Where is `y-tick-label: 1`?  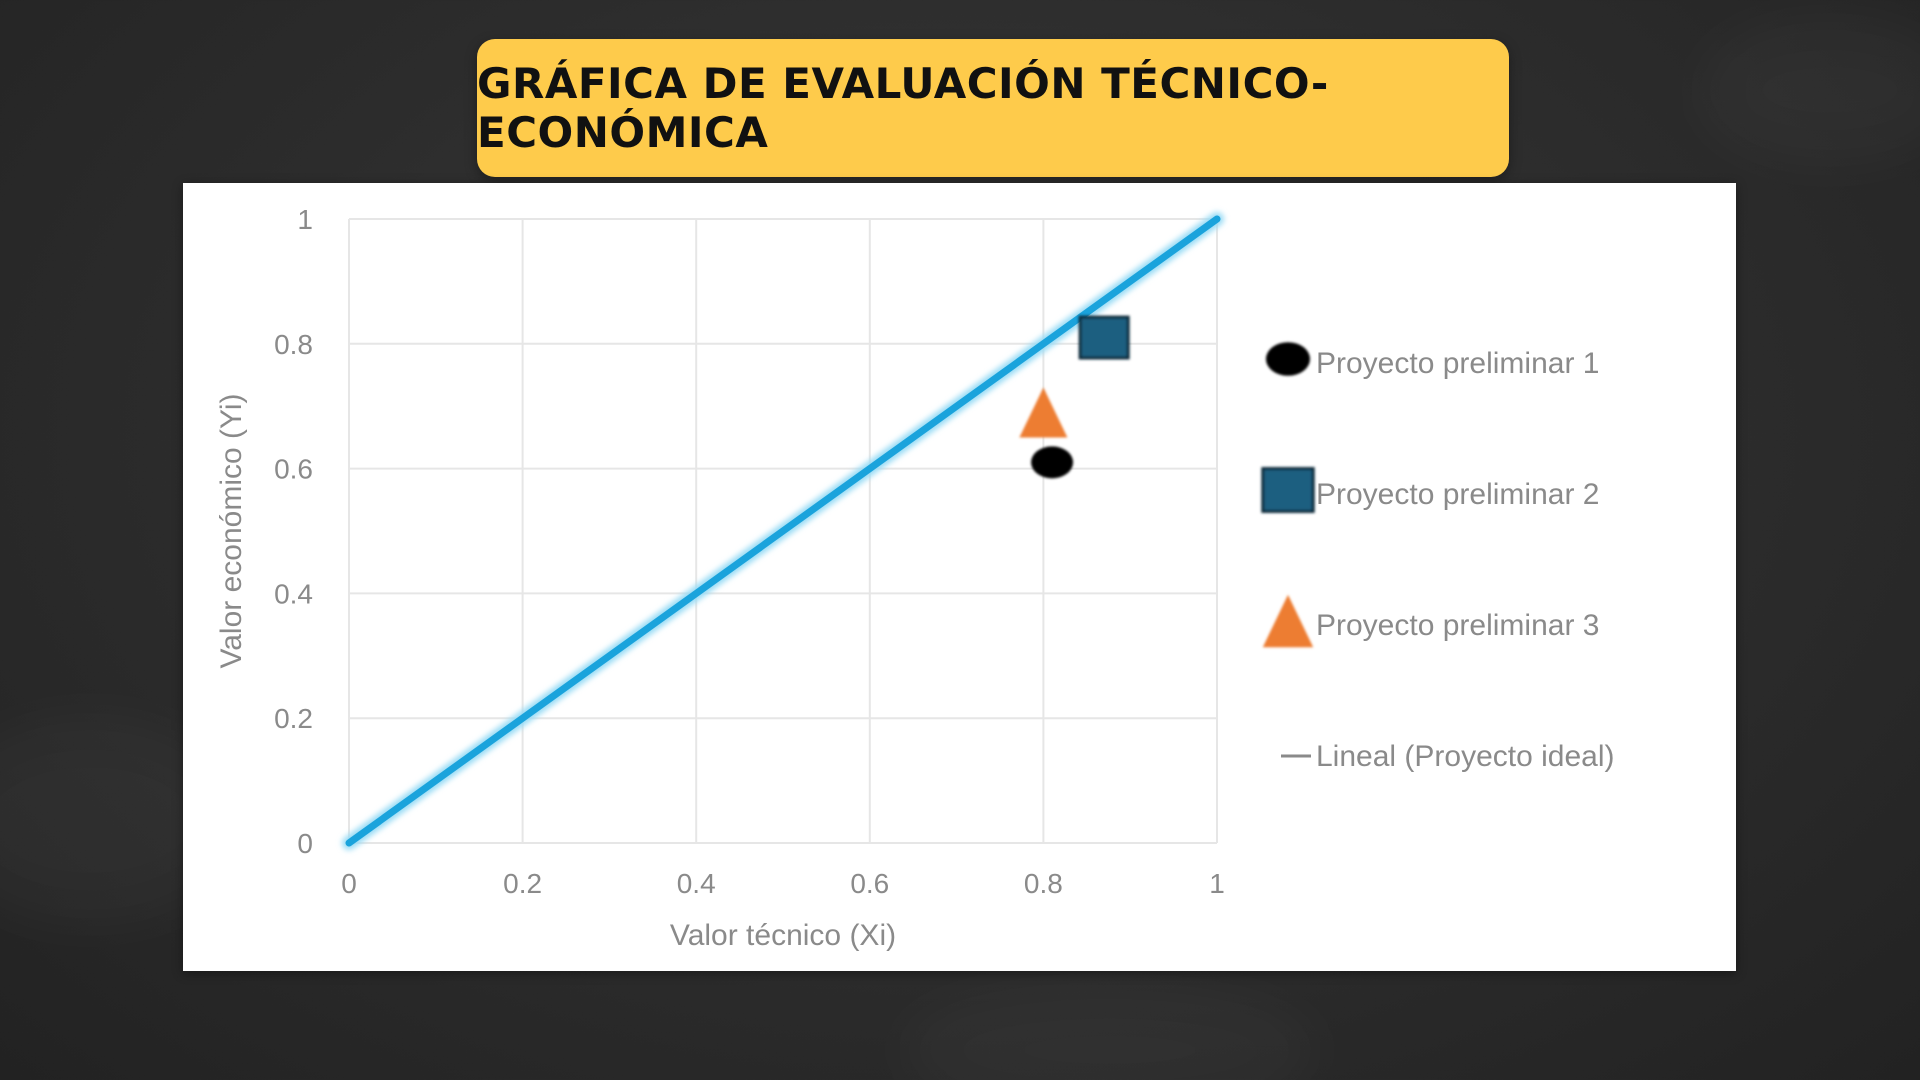 y-tick-label: 1 is located at coordinates (305, 219).